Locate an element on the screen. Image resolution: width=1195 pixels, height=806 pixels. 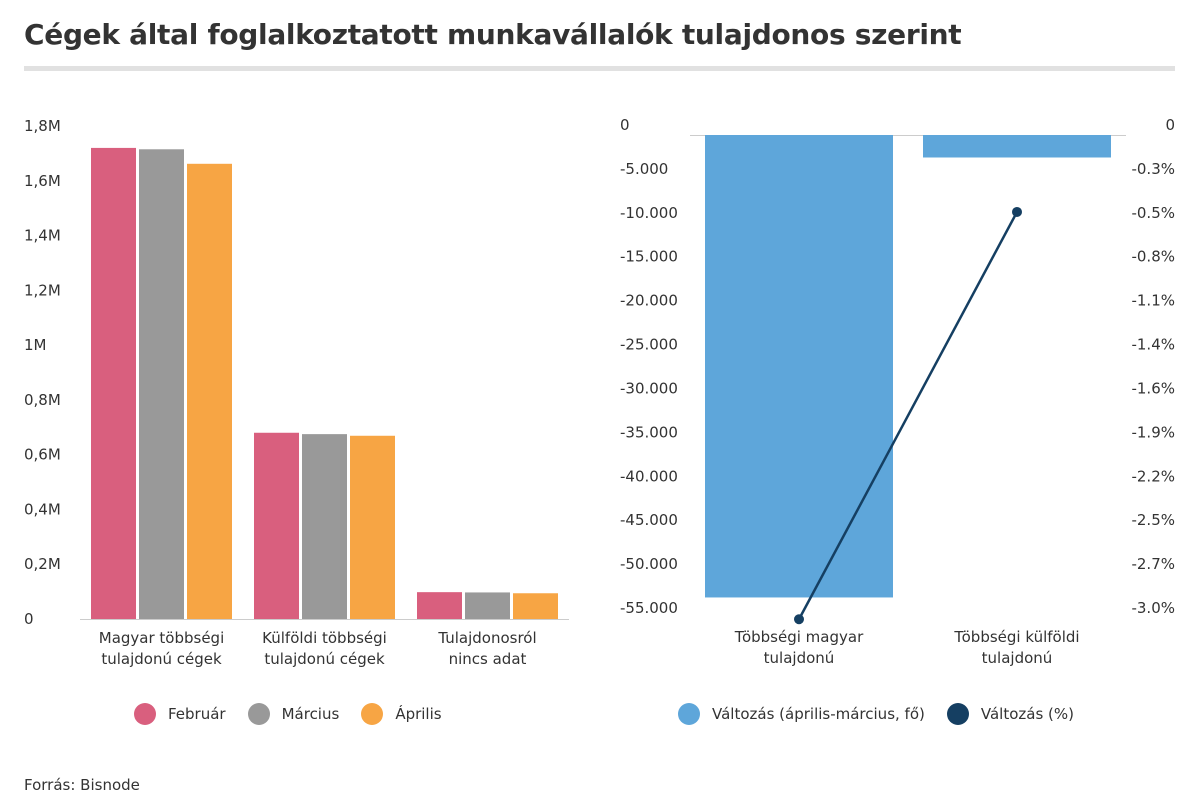
legend-swatch-aprilis is located at coordinates (372, 714).